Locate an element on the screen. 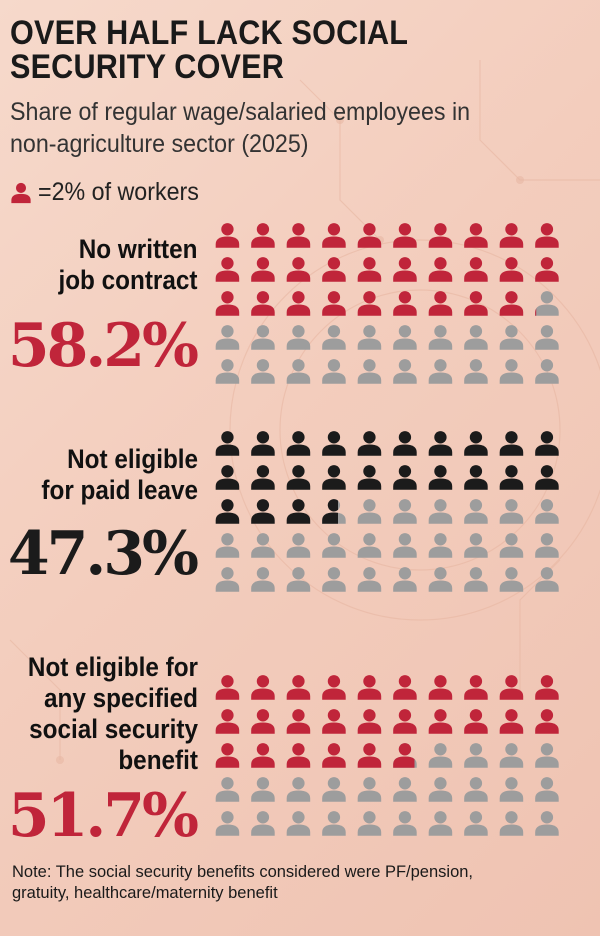 This screenshot has height=936, width=600. group-label-1: No written job contract is located at coordinates (128, 265).